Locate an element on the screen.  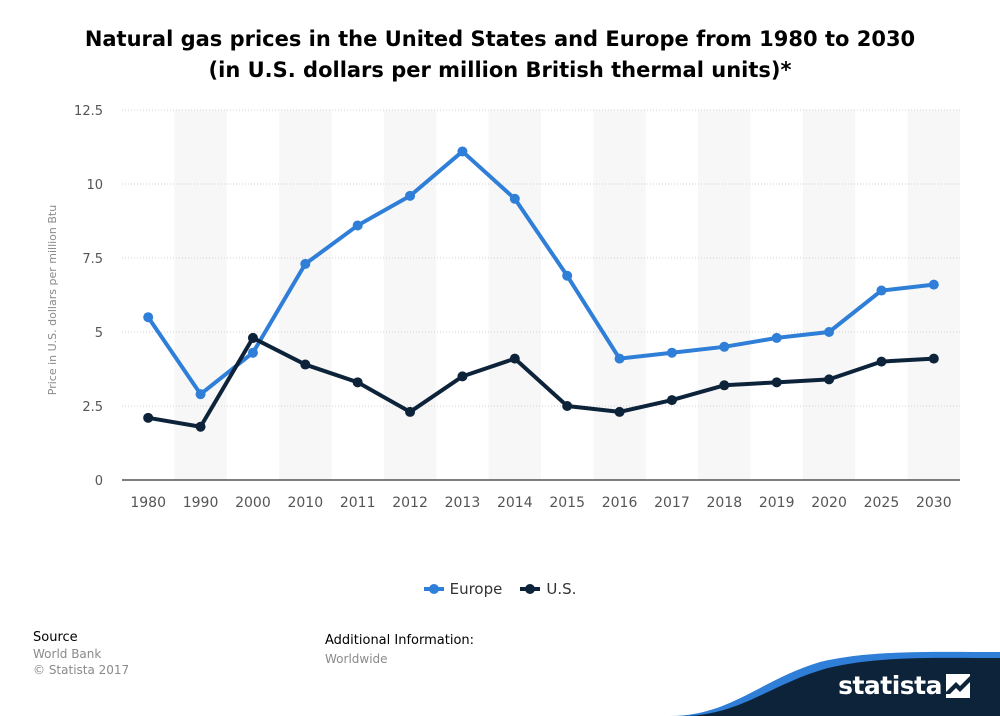
legend-swatch-us is located at coordinates (530, 589).